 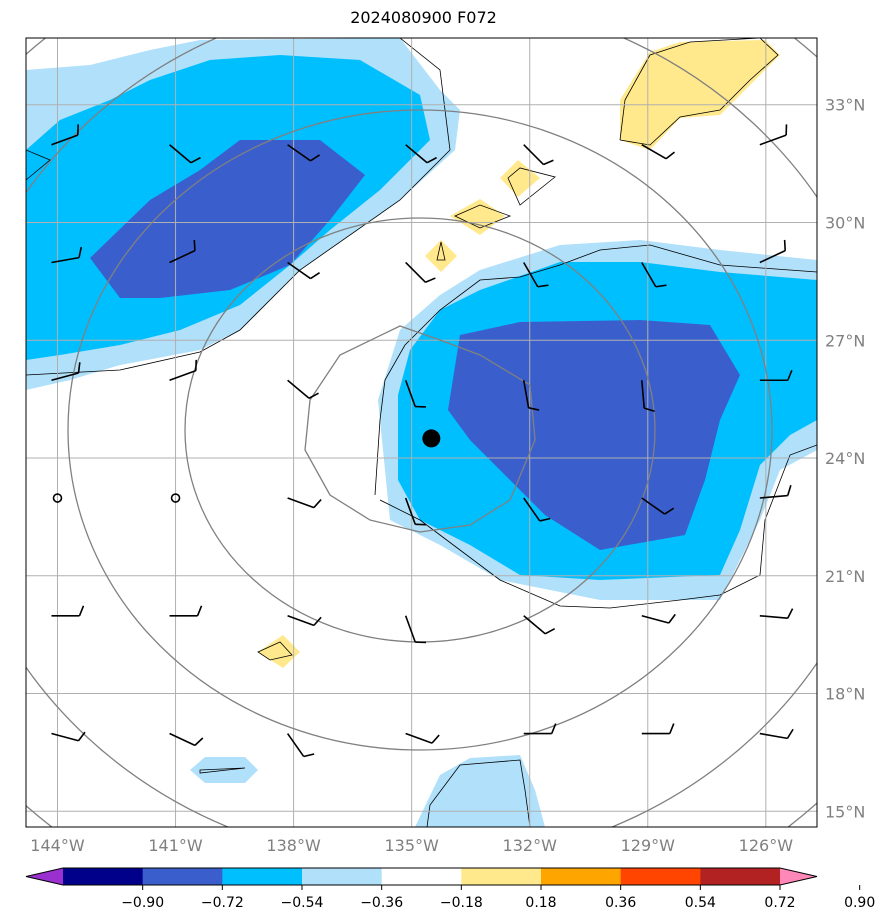 I want to click on lat-tick-label: 24°N, so click(x=845, y=458).